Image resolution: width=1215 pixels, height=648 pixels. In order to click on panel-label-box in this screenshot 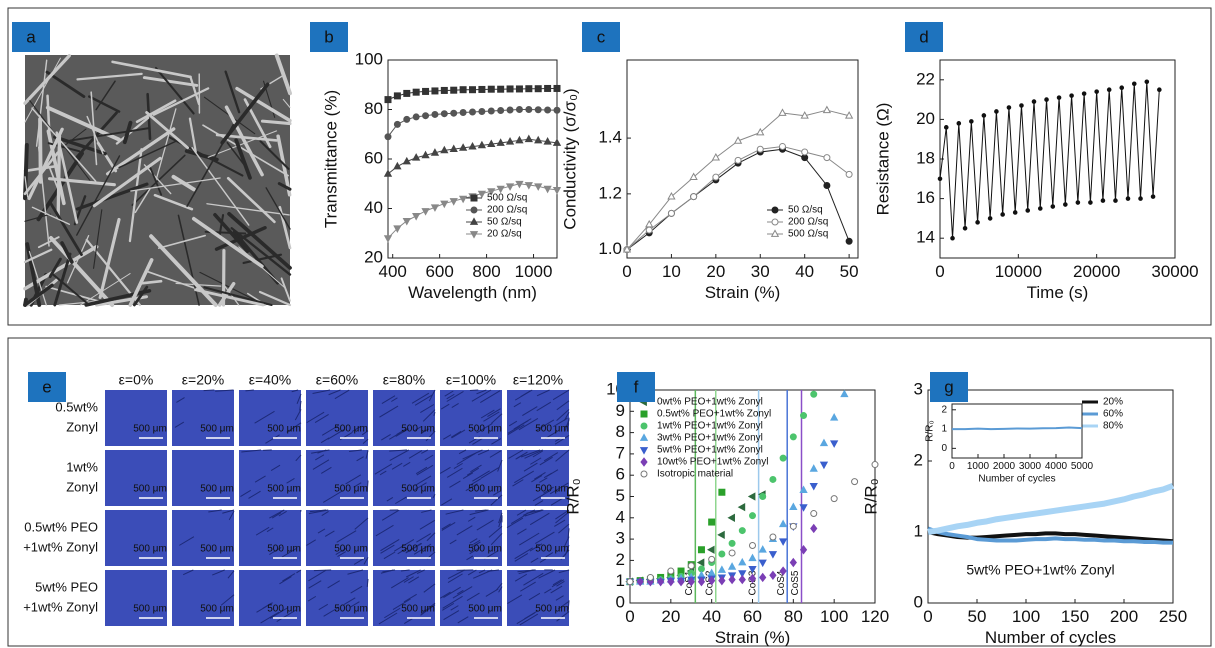, I will do `click(329, 37)`.